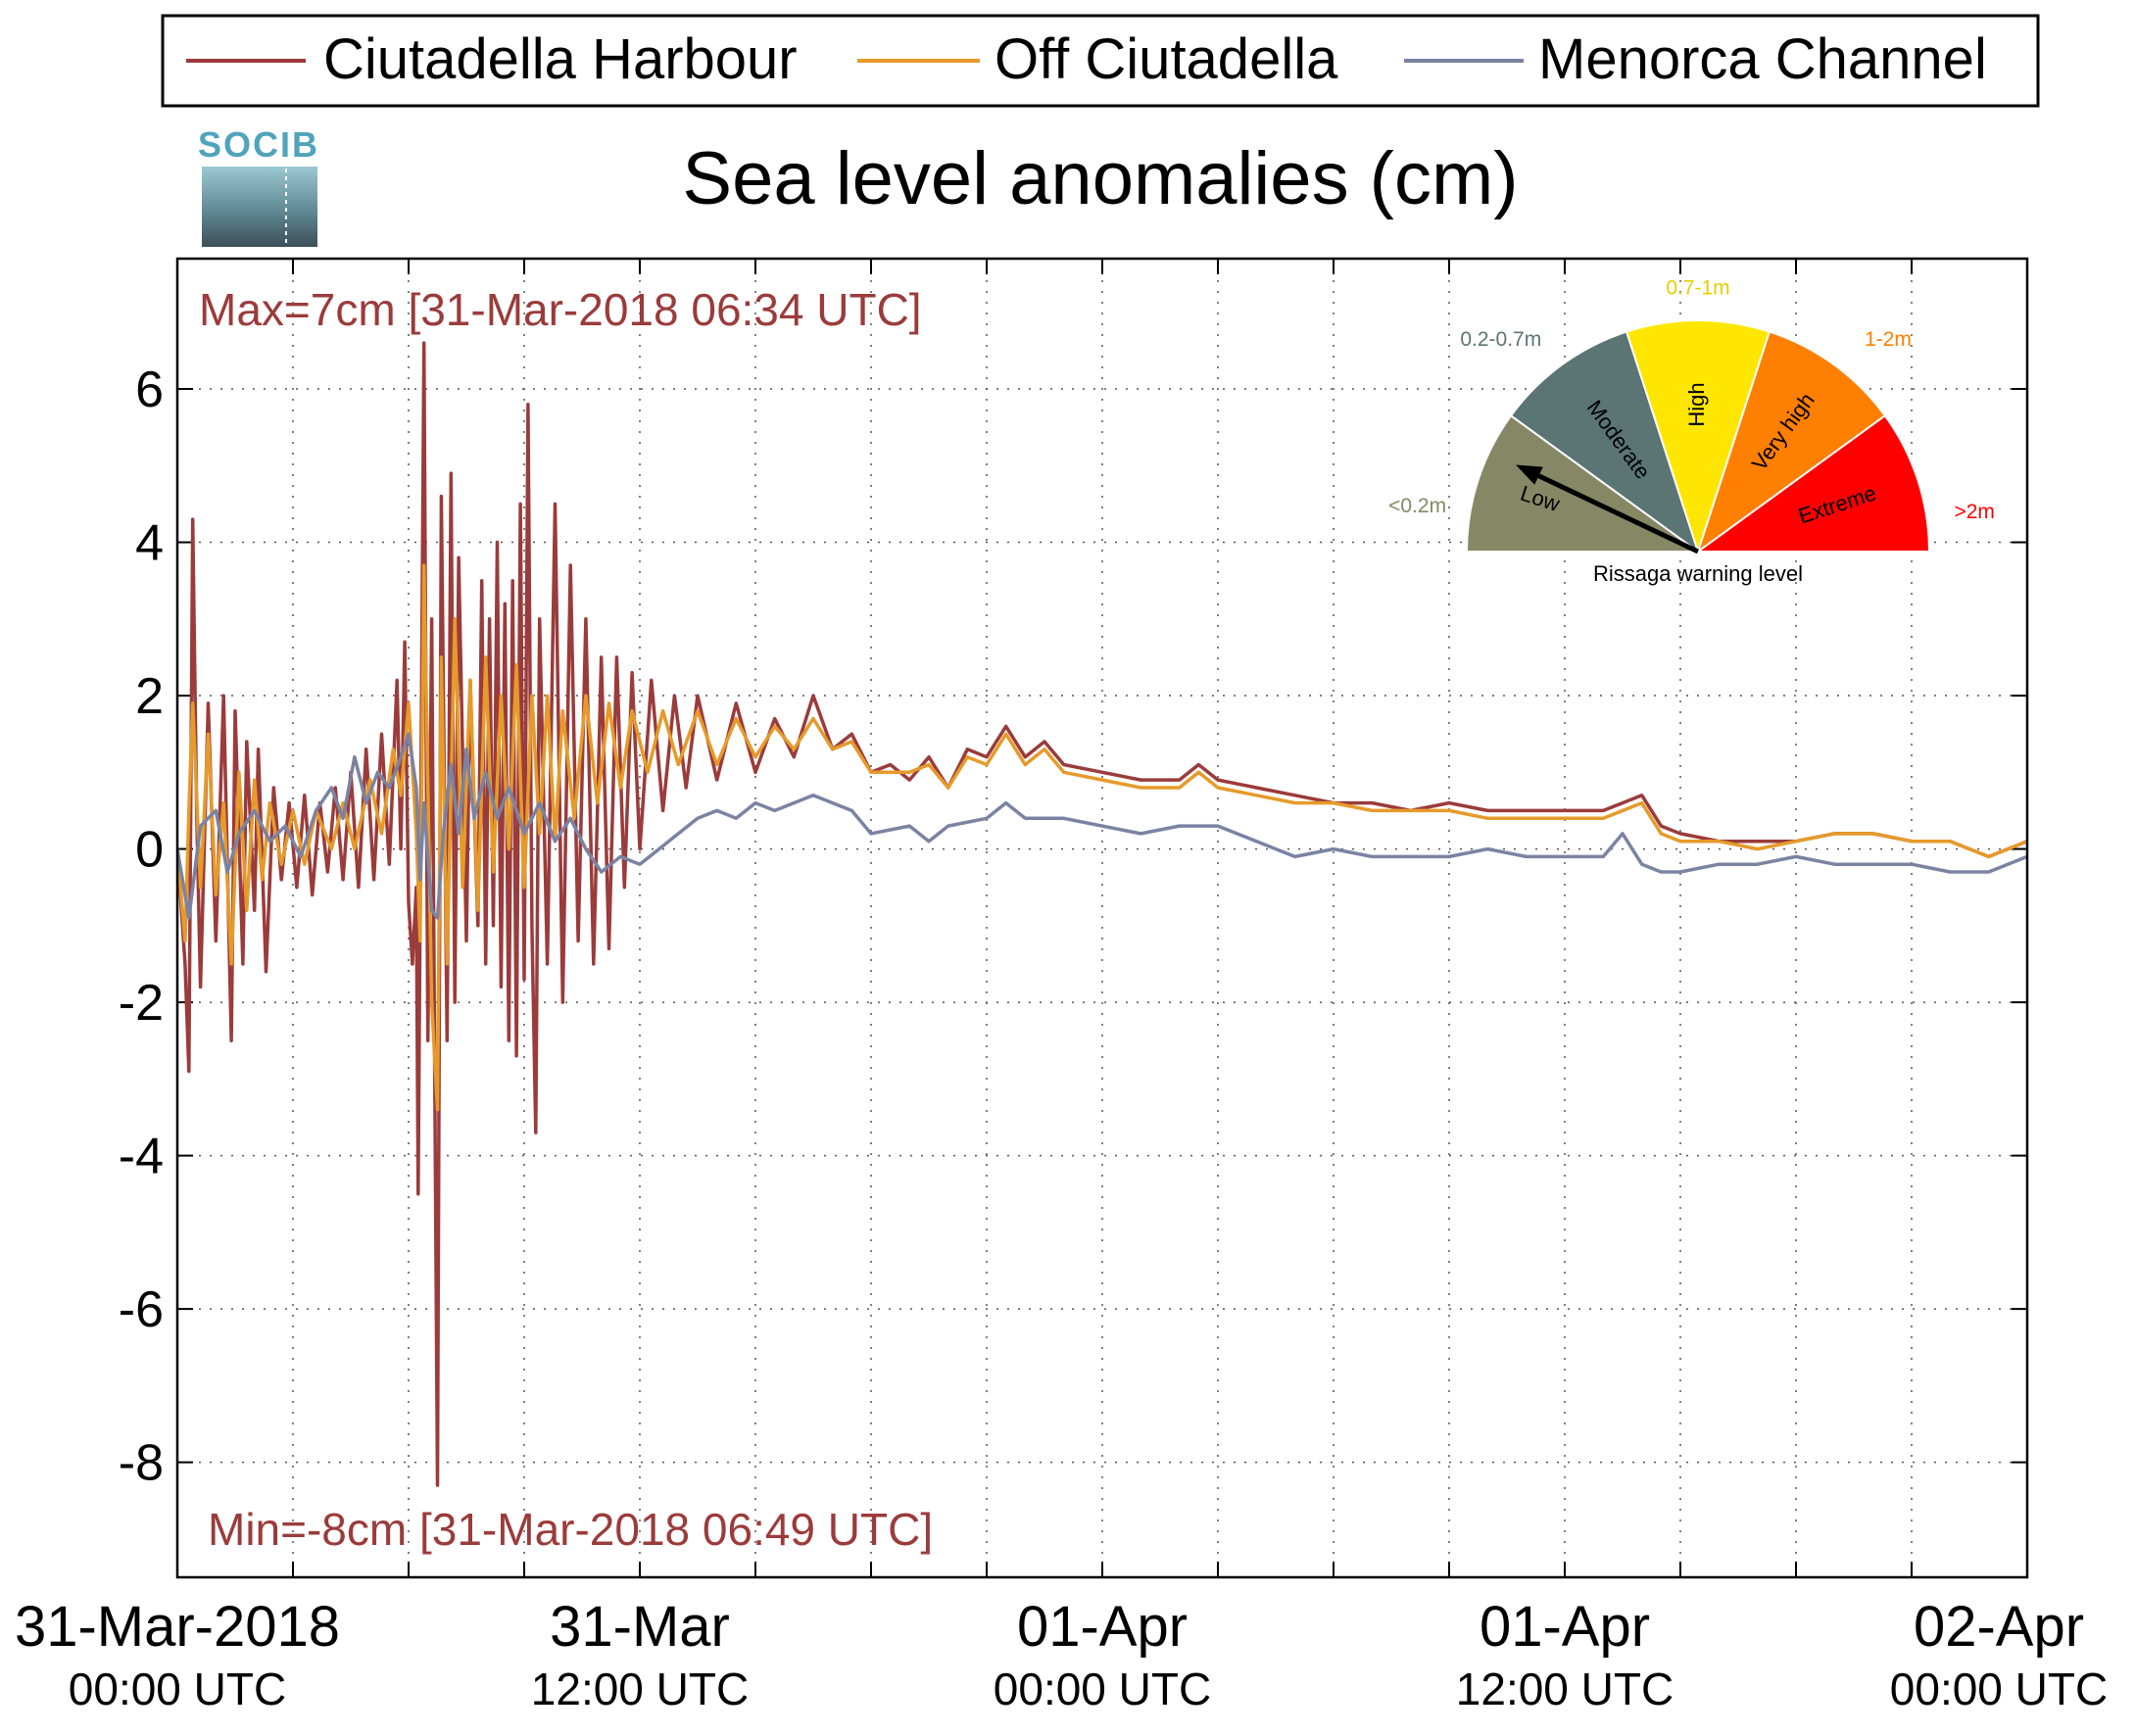  What do you see at coordinates (141, 1309) in the screenshot?
I see `y-tick-label: -6` at bounding box center [141, 1309].